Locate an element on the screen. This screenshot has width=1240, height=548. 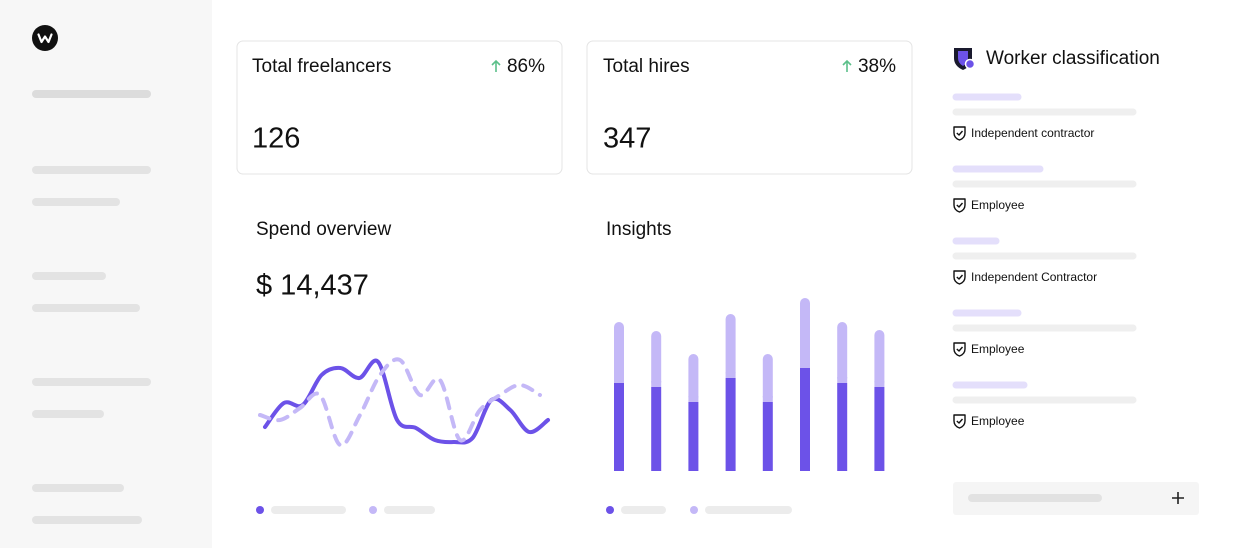
add-button is located at coordinates (1178, 498).